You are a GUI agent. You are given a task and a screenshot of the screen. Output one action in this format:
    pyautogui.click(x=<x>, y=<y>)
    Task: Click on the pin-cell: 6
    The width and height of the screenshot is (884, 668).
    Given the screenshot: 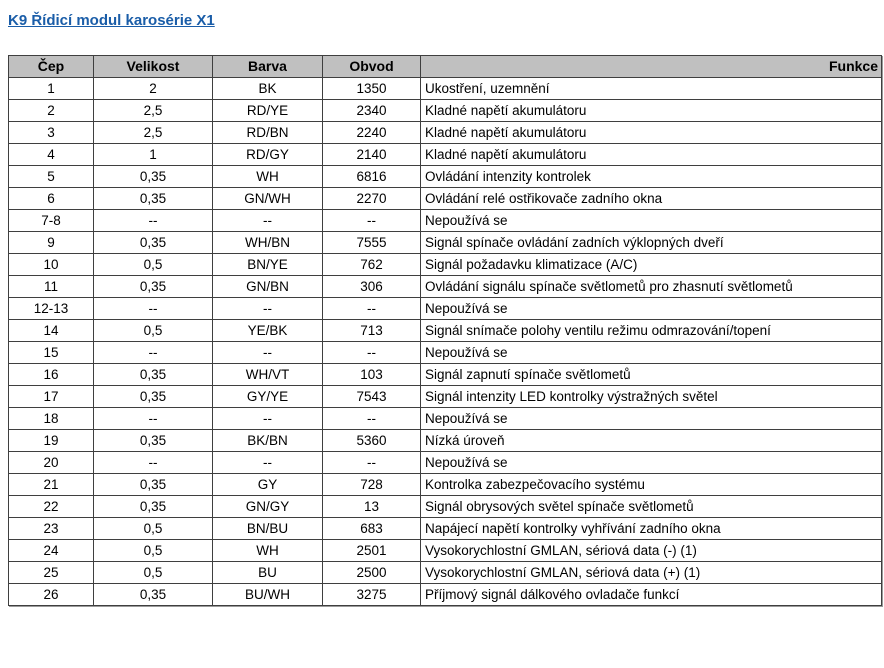 What is the action you would take?
    pyautogui.click(x=51, y=198)
    